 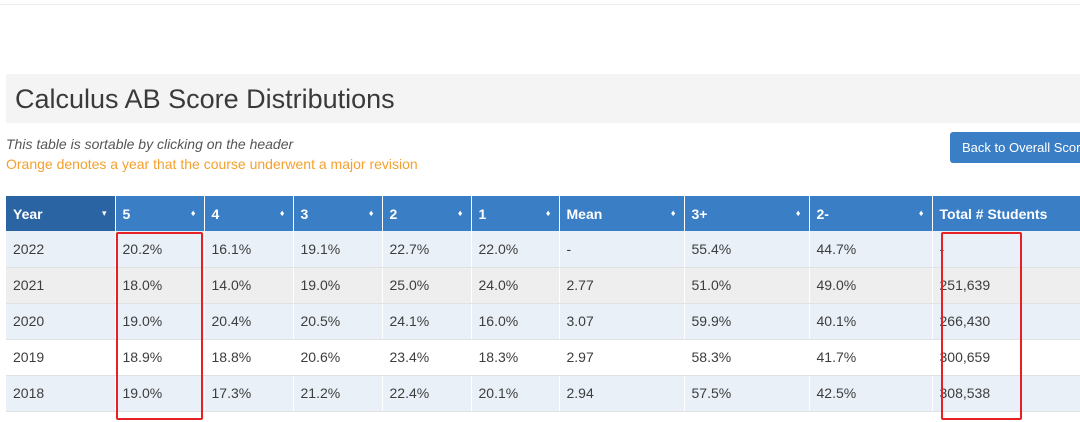 What do you see at coordinates (427, 249) in the screenshot?
I see `score-2-cell: 22.7%` at bounding box center [427, 249].